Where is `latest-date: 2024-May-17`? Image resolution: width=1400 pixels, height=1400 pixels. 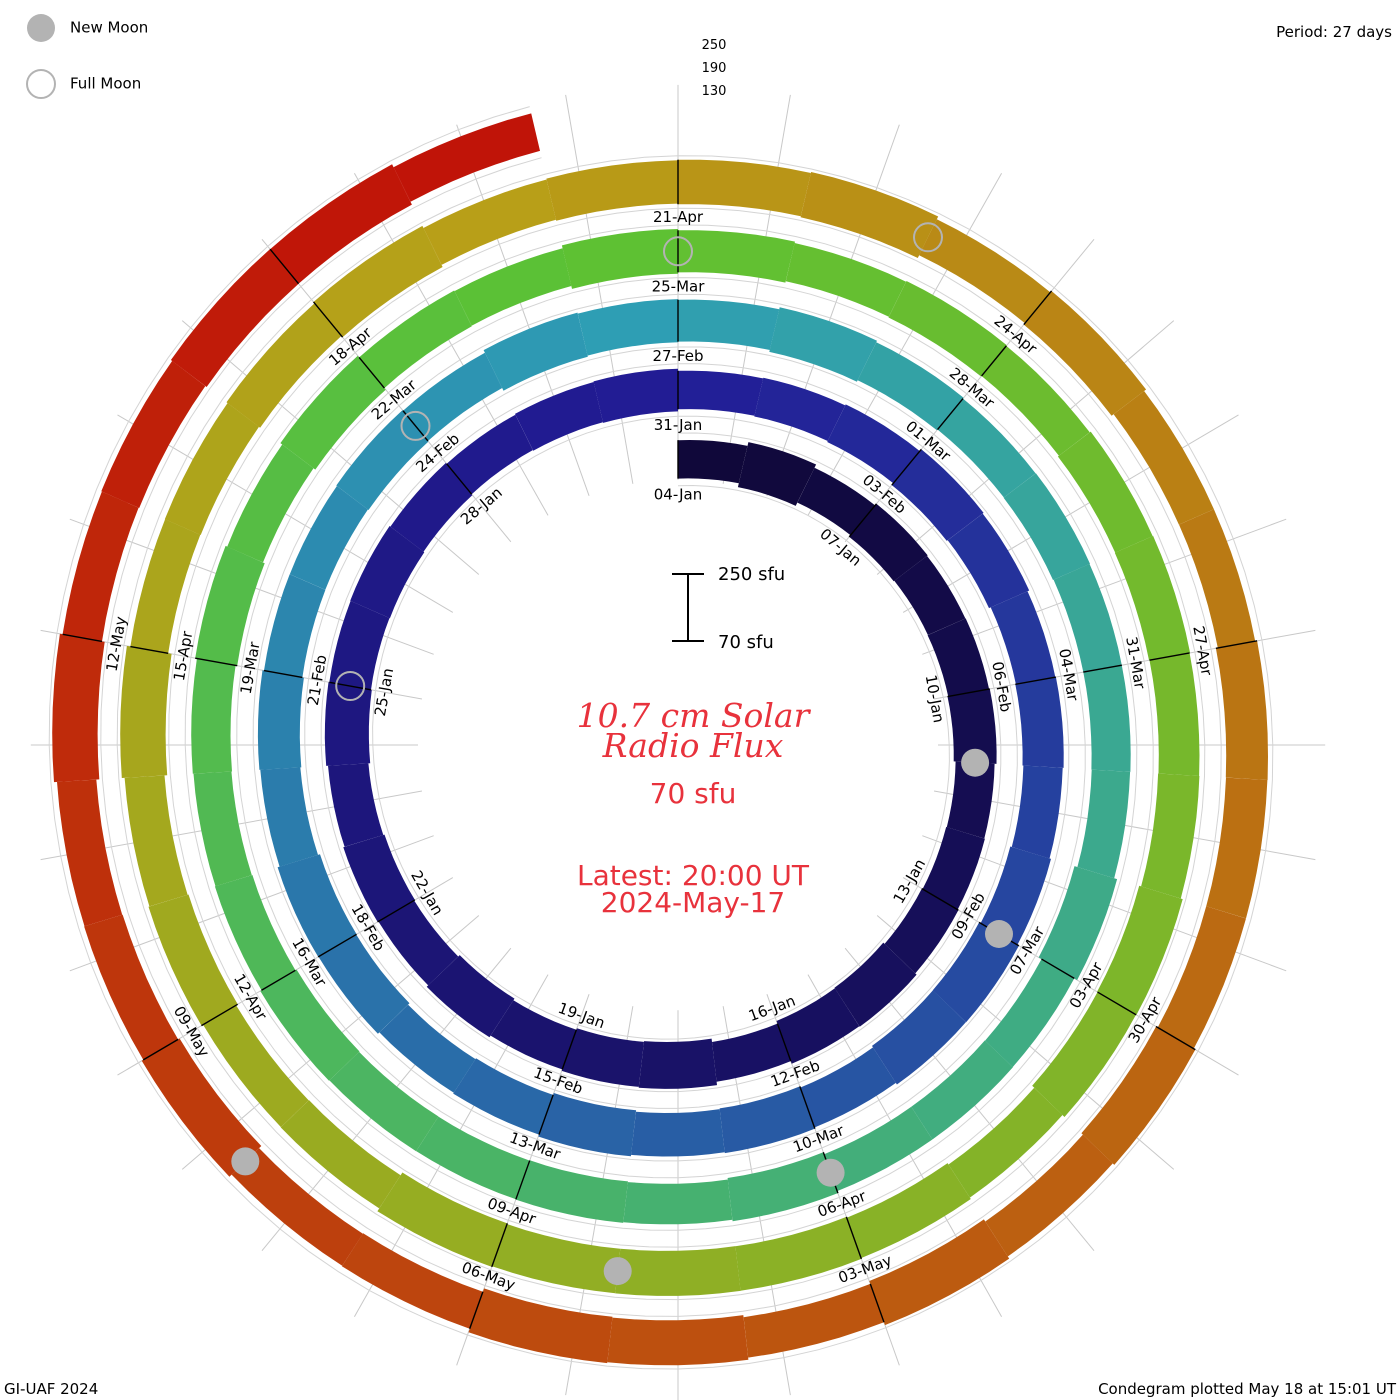
latest-date: 2024-May-17 is located at coordinates (693, 902).